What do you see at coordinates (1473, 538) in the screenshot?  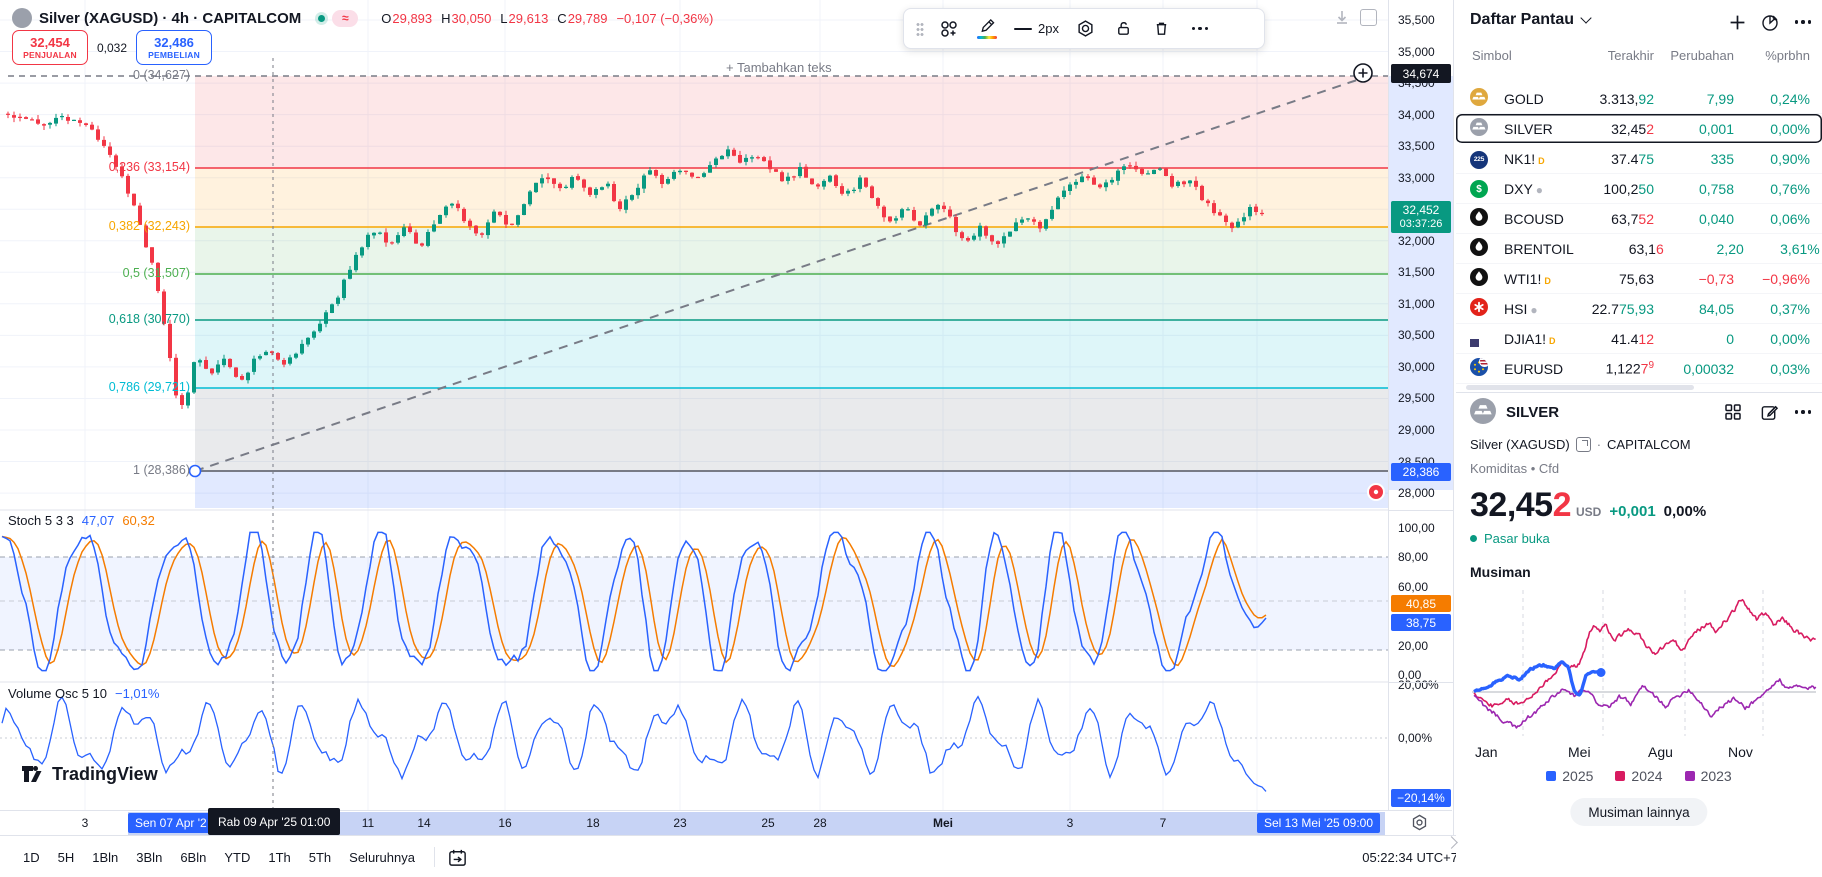 I see `market-open-dot-icon` at bounding box center [1473, 538].